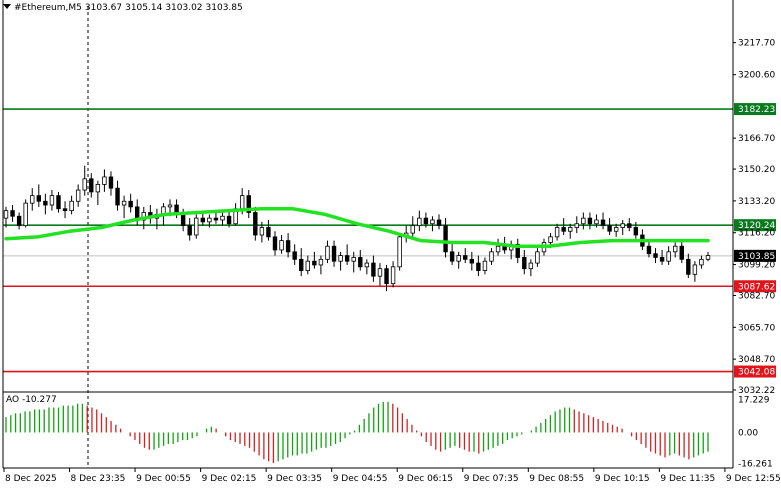 This screenshot has width=781, height=493. Describe the element at coordinates (491, 479) in the screenshot. I see `time-tick-label: 9 Dec 07:35` at that location.